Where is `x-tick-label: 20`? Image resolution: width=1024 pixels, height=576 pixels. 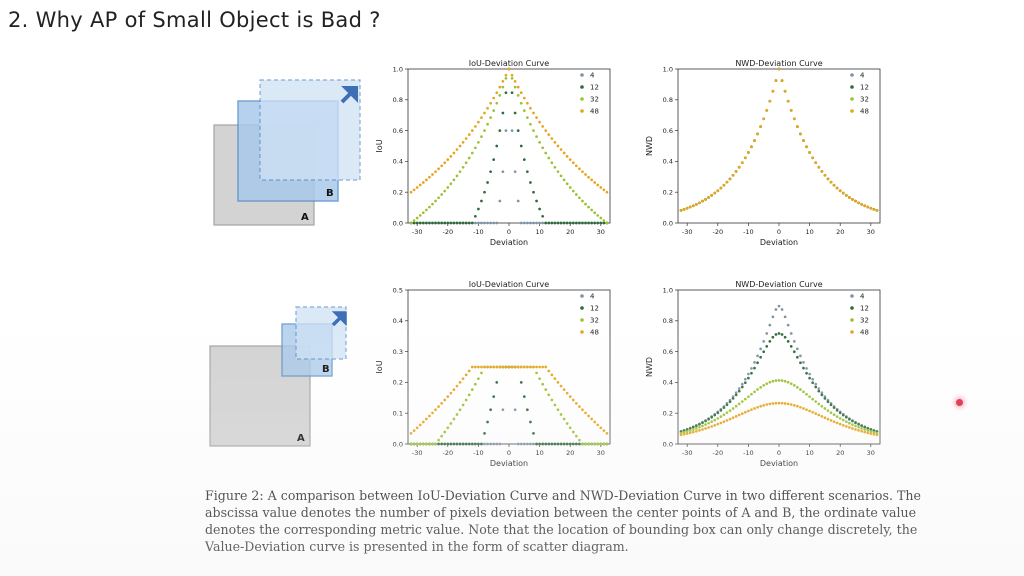
x-tick-label: 20 is located at coordinates (840, 232).